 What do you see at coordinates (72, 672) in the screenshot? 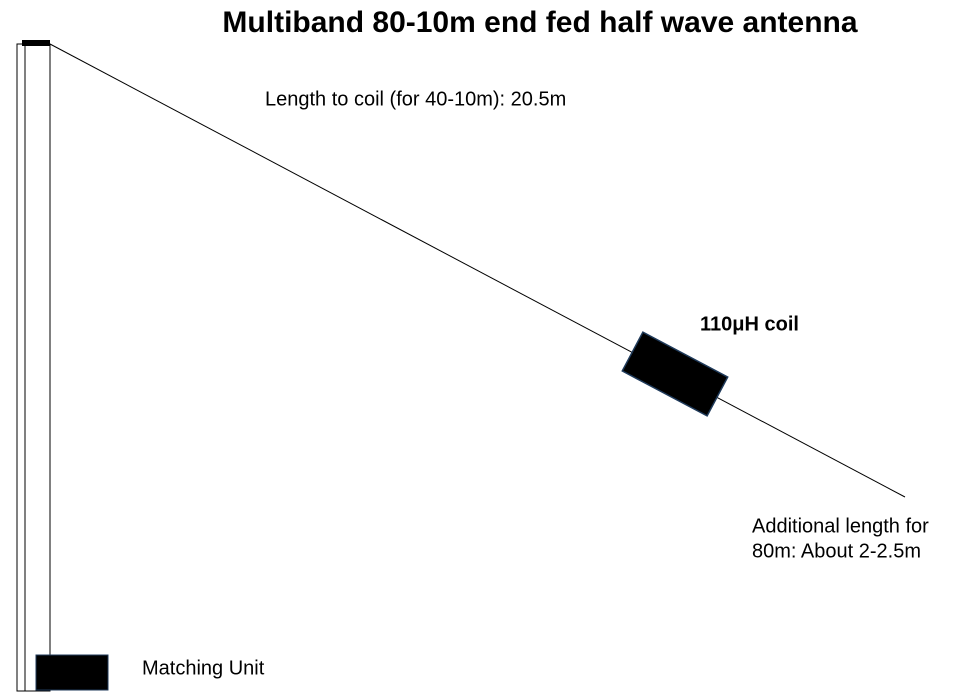
I see `matching-unit` at bounding box center [72, 672].